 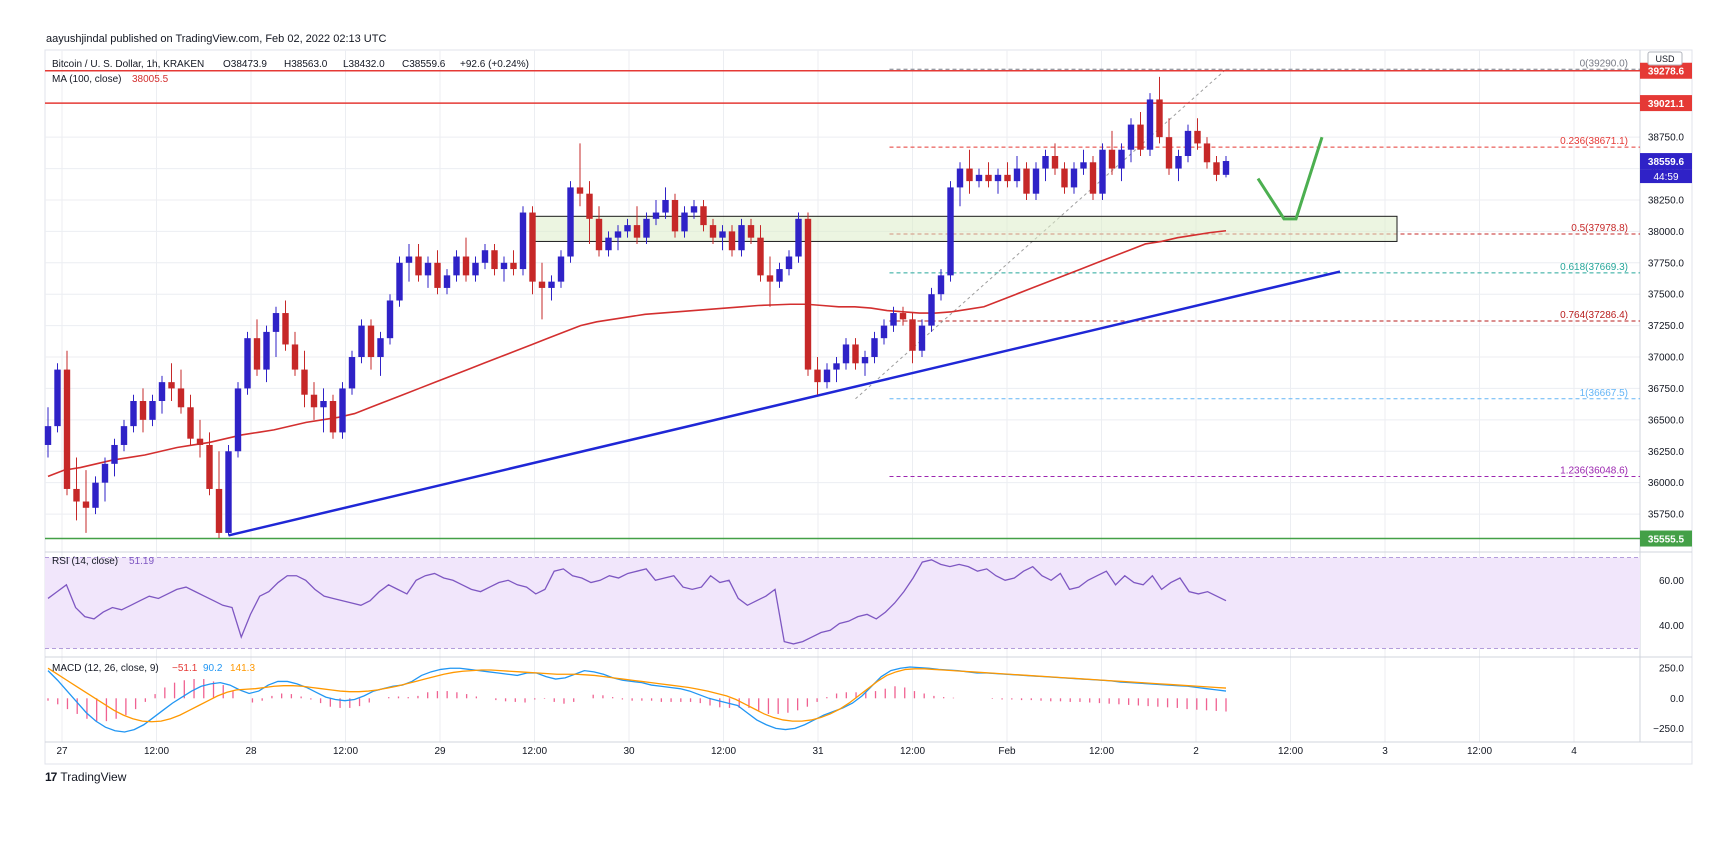 What do you see at coordinates (62, 751) in the screenshot?
I see `x-tick-label: 27` at bounding box center [62, 751].